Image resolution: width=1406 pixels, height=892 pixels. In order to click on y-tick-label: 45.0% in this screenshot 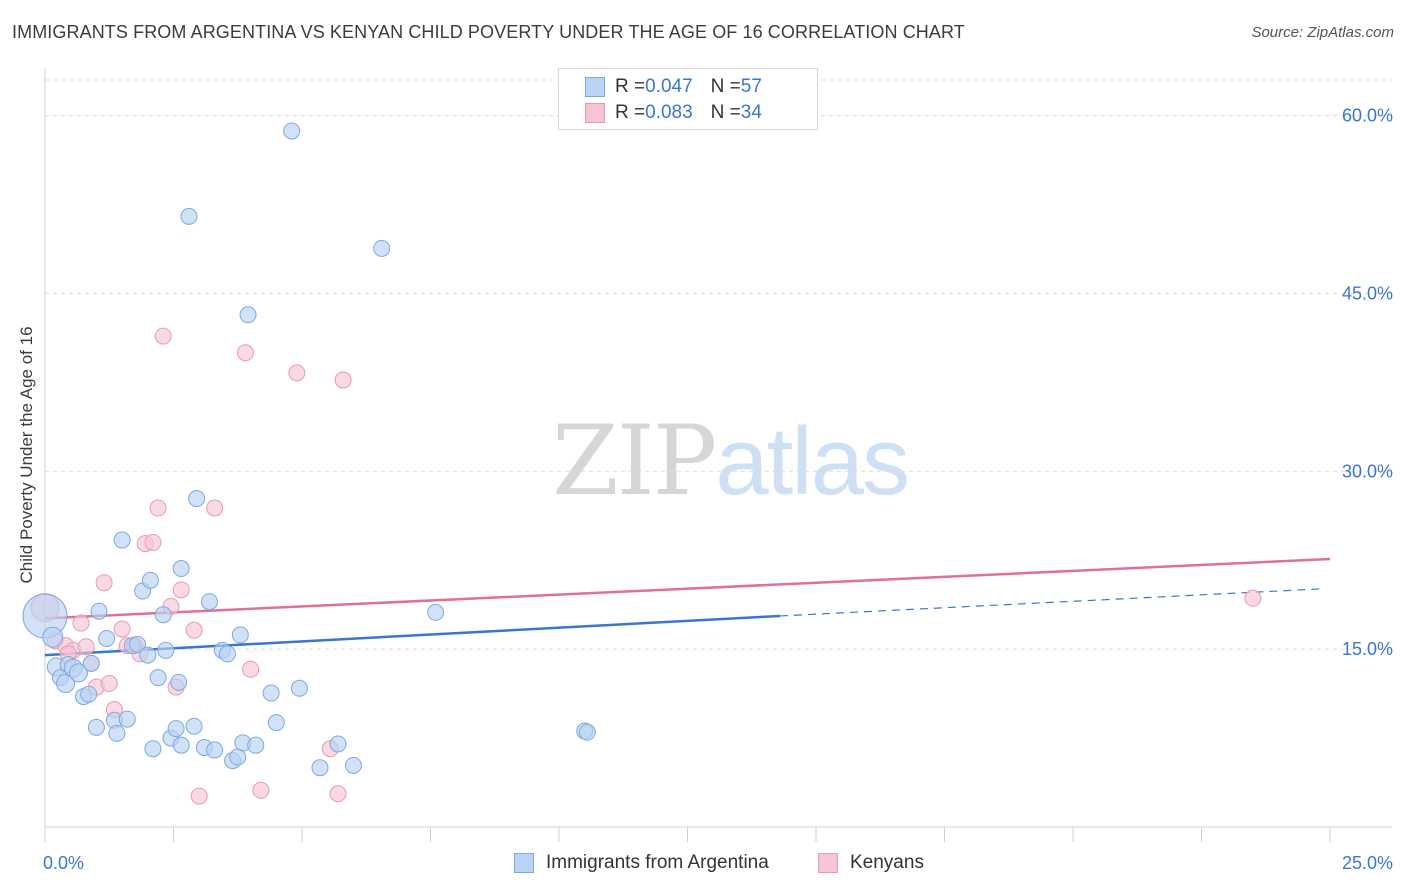, I will do `click(1367, 293)`.